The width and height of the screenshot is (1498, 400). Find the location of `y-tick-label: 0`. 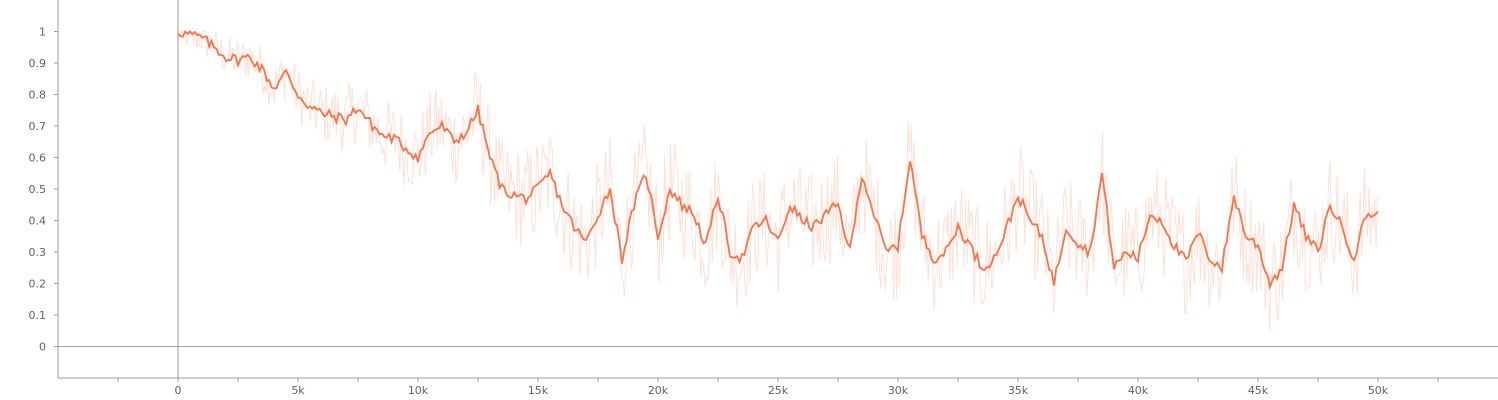

y-tick-label: 0 is located at coordinates (42, 347).